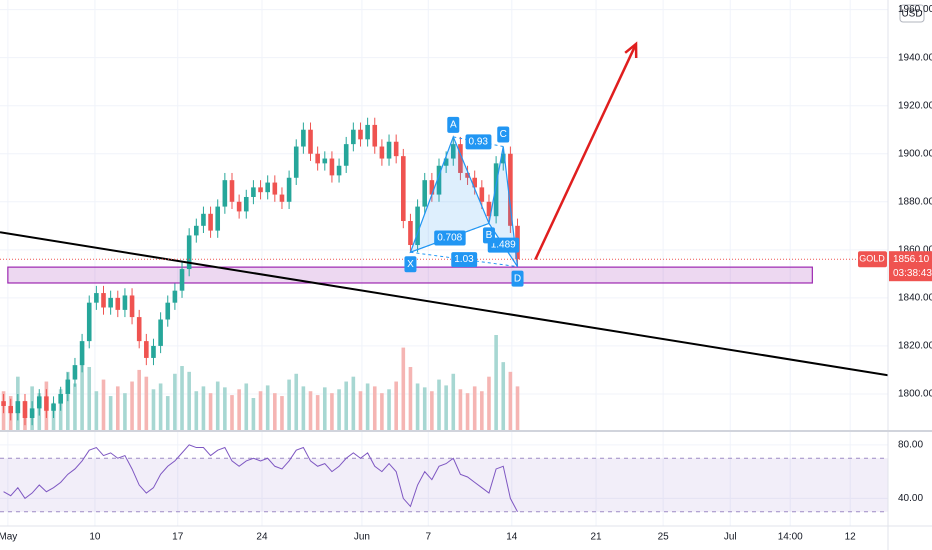 The height and width of the screenshot is (550, 932). I want to click on pattern-point-label: C, so click(503, 134).